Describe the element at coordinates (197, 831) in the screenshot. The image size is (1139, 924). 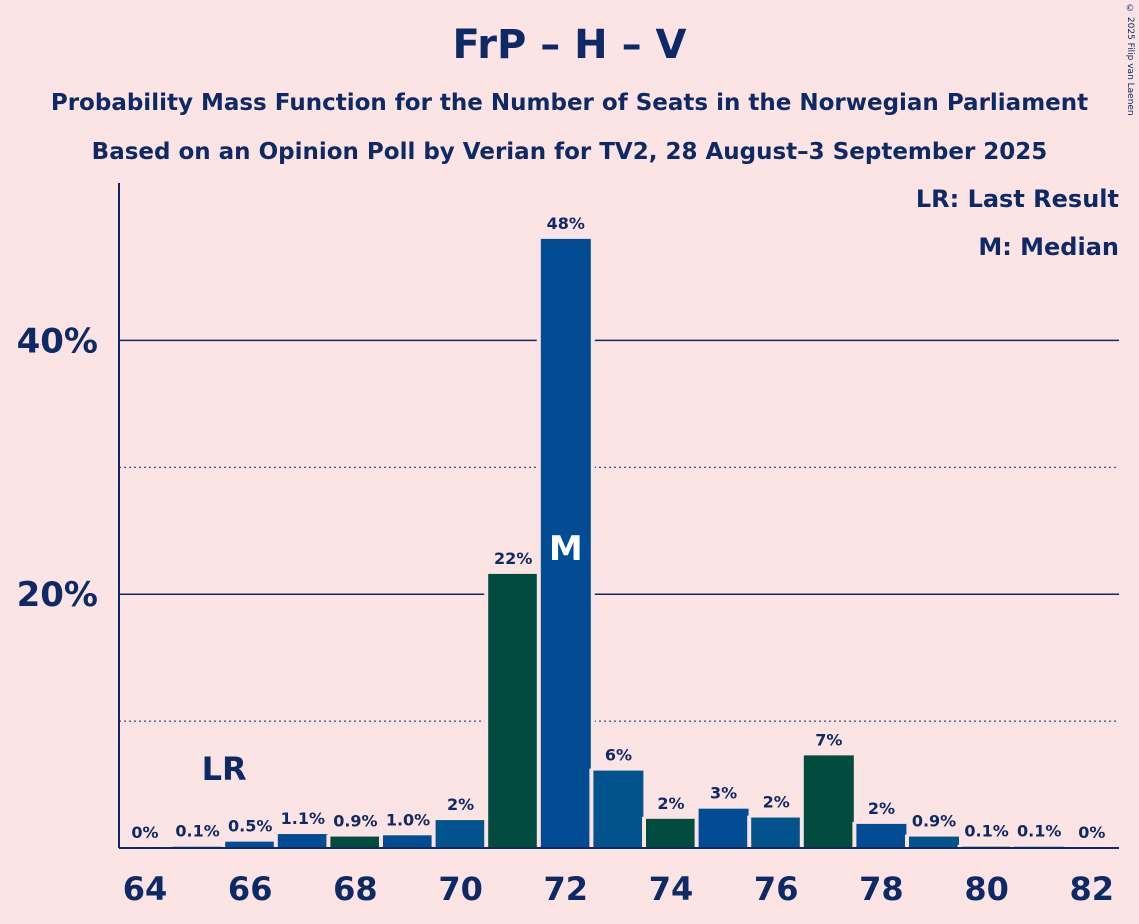
I see `data-label-65: 0.1%` at that location.